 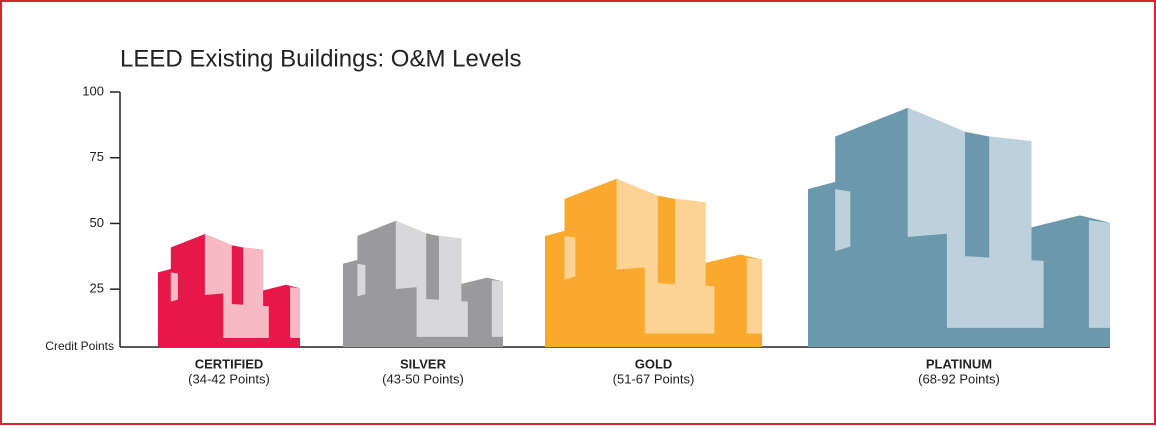 I want to click on category-label: PLATINUM, so click(x=959, y=363).